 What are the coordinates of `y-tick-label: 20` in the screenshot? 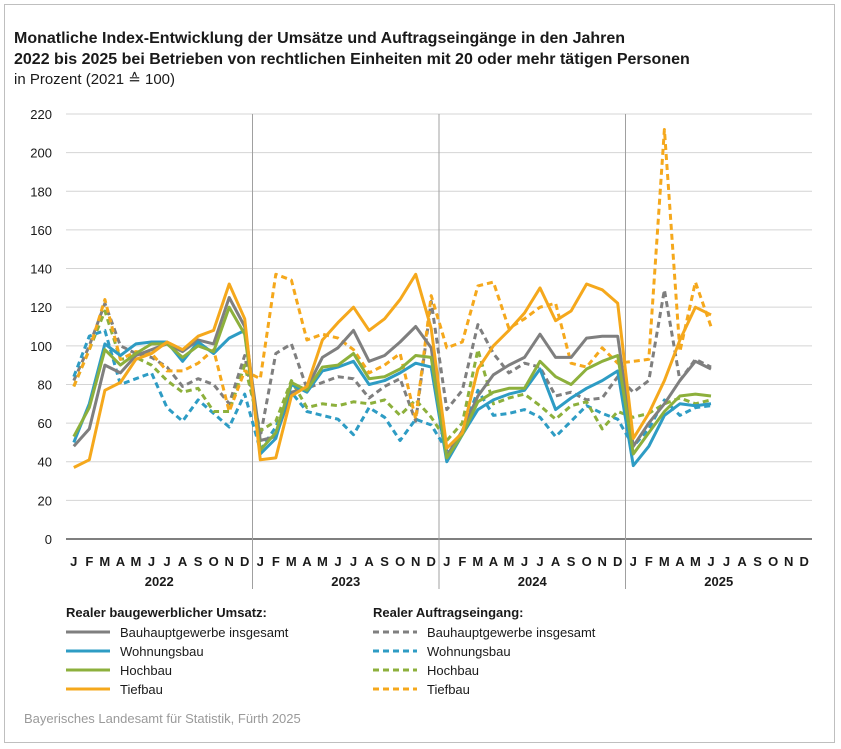 It's located at (45, 500).